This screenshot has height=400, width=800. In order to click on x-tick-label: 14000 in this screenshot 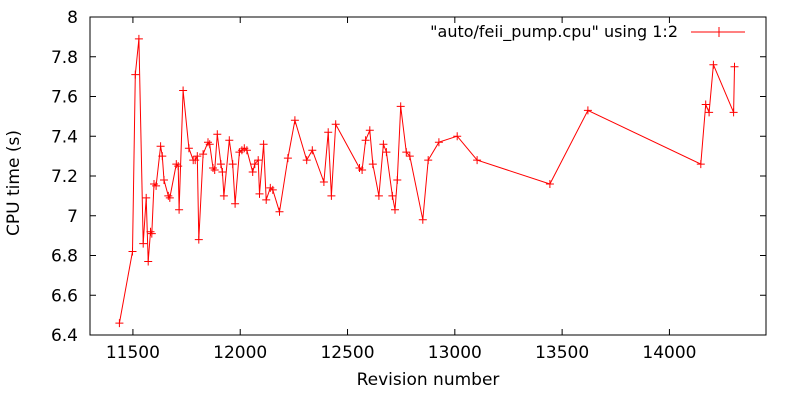, I will do `click(669, 353)`.